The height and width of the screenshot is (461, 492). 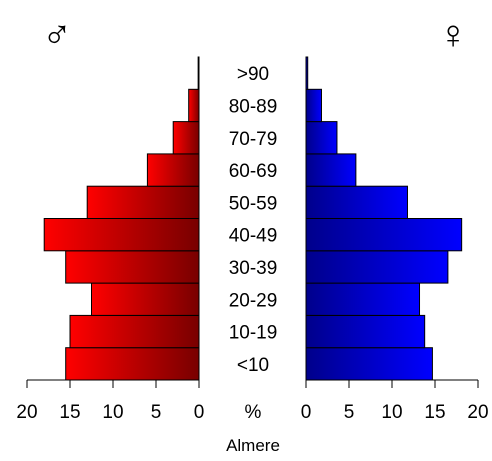 I want to click on male-symbol: ♂, so click(x=57, y=35).